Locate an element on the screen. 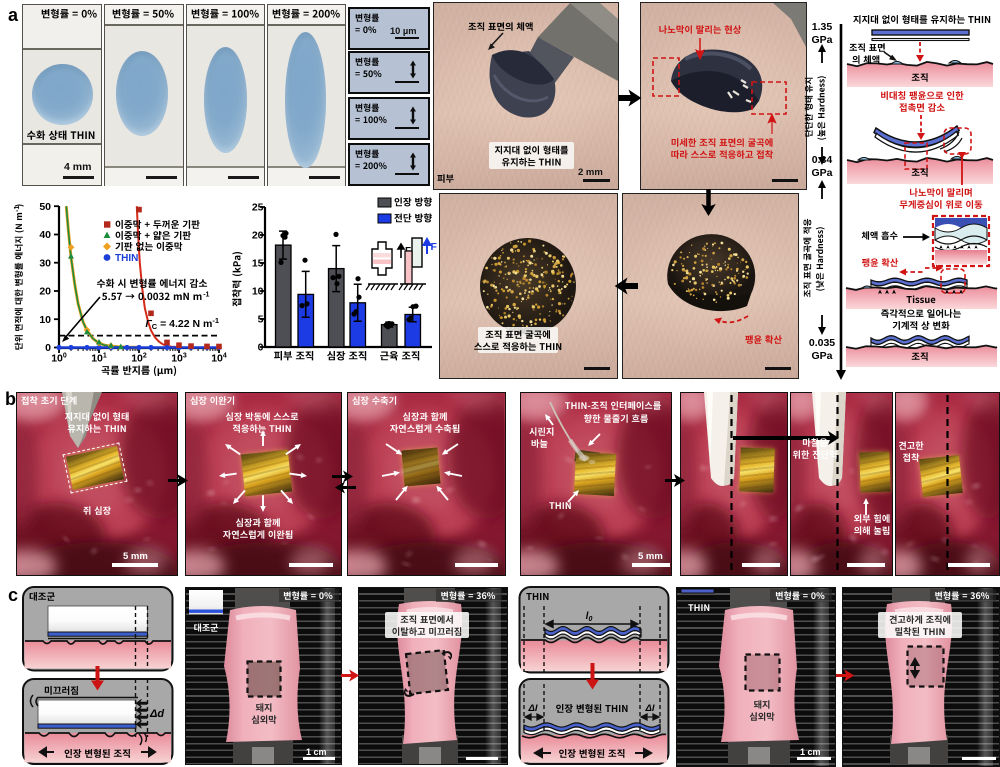 The image size is (1000, 767). svg-text: 50 is located at coordinates (45, 207).